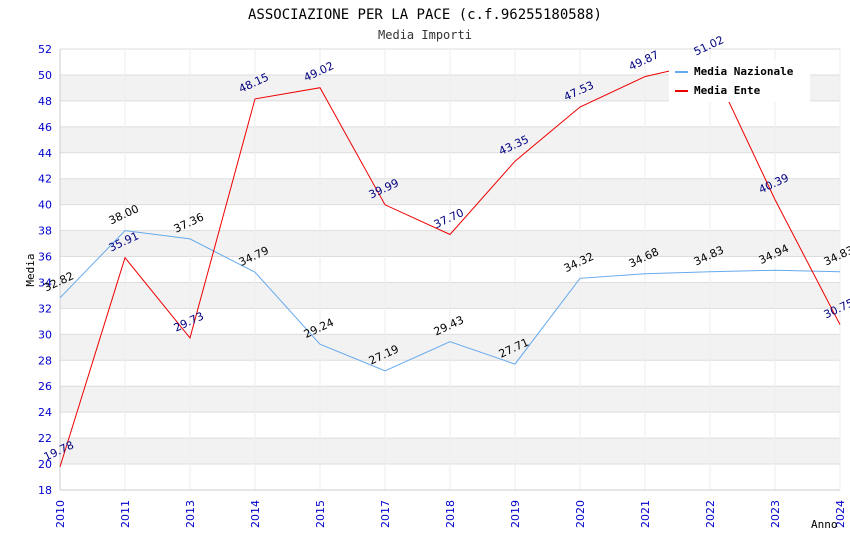 The width and height of the screenshot is (850, 550). I want to click on x-tick-label: 2021, so click(645, 514).